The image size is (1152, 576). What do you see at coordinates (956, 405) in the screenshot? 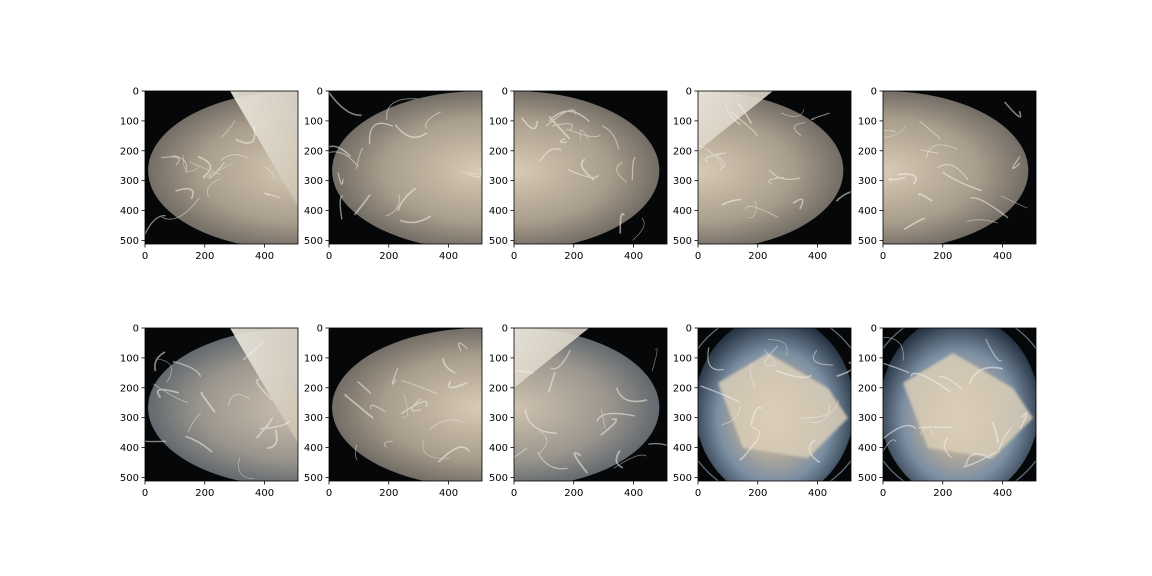
I see `panel-r2c5: 0 200 400 0 100 200 300 400 500` at bounding box center [956, 405].